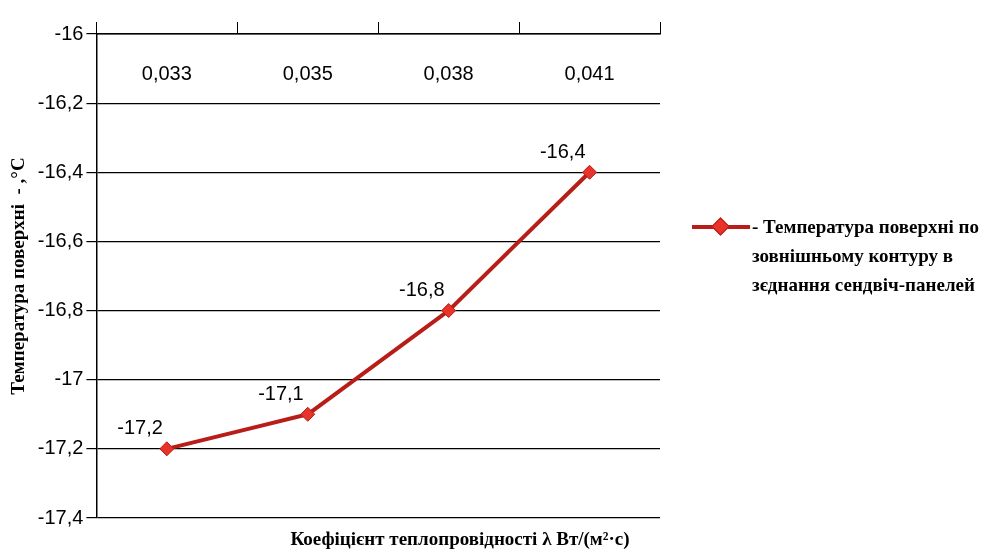 The image size is (1008, 554). Describe the element at coordinates (60, 447) in the screenshot. I see `y-tick-label: -17,2` at that location.